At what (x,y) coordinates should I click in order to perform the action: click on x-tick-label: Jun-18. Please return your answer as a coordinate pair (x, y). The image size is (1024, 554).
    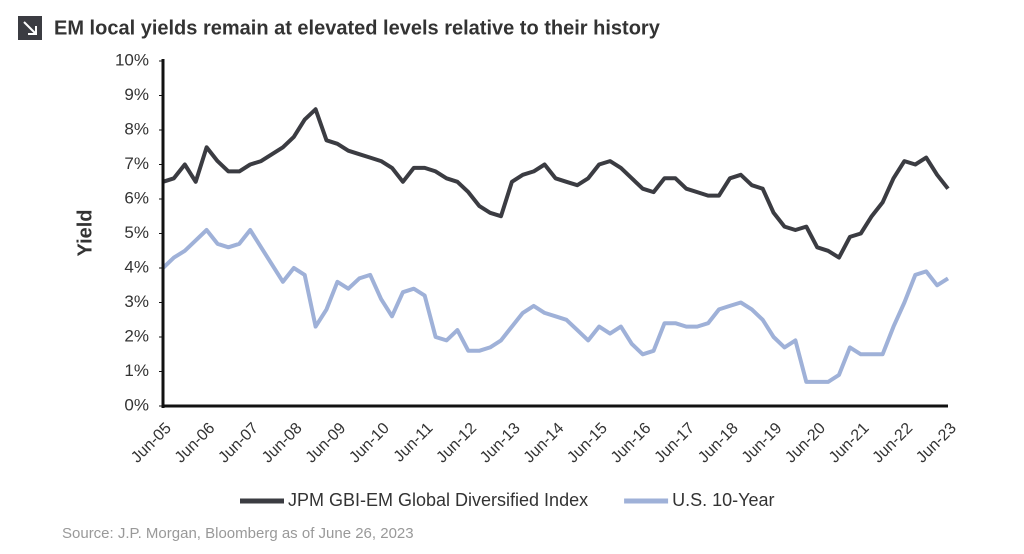
    Looking at the image, I should click on (718, 443).